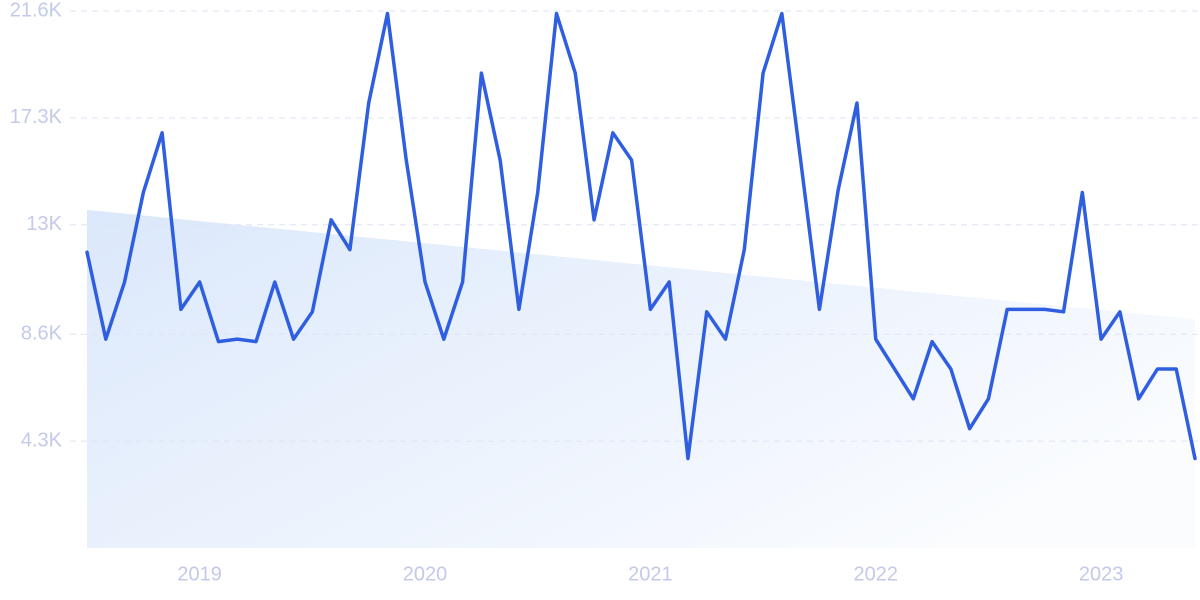 This screenshot has width=1200, height=600. What do you see at coordinates (42, 440) in the screenshot?
I see `y-tick-label: 4.3K` at bounding box center [42, 440].